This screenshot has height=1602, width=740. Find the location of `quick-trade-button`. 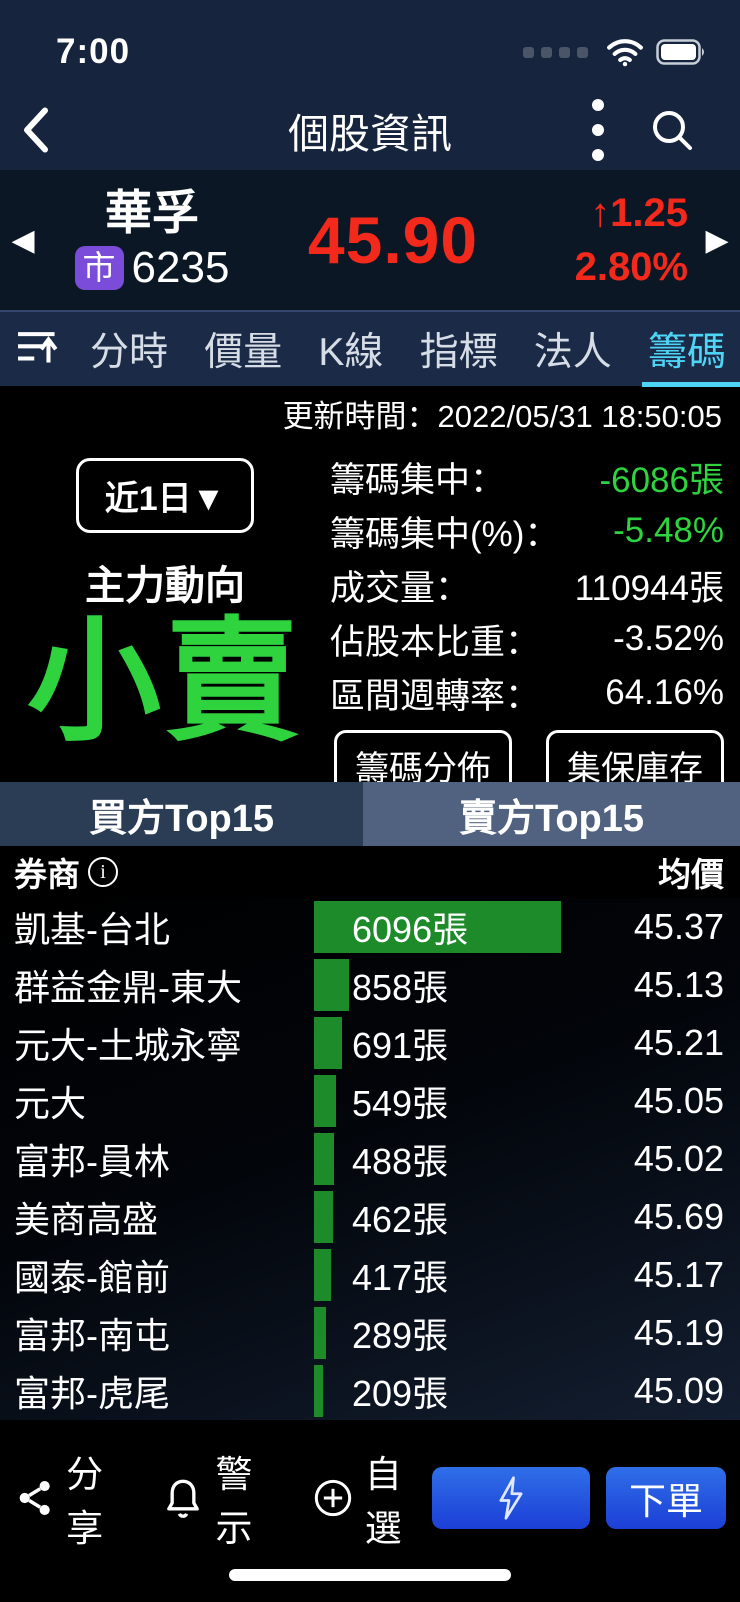

quick-trade-button is located at coordinates (511, 1498).